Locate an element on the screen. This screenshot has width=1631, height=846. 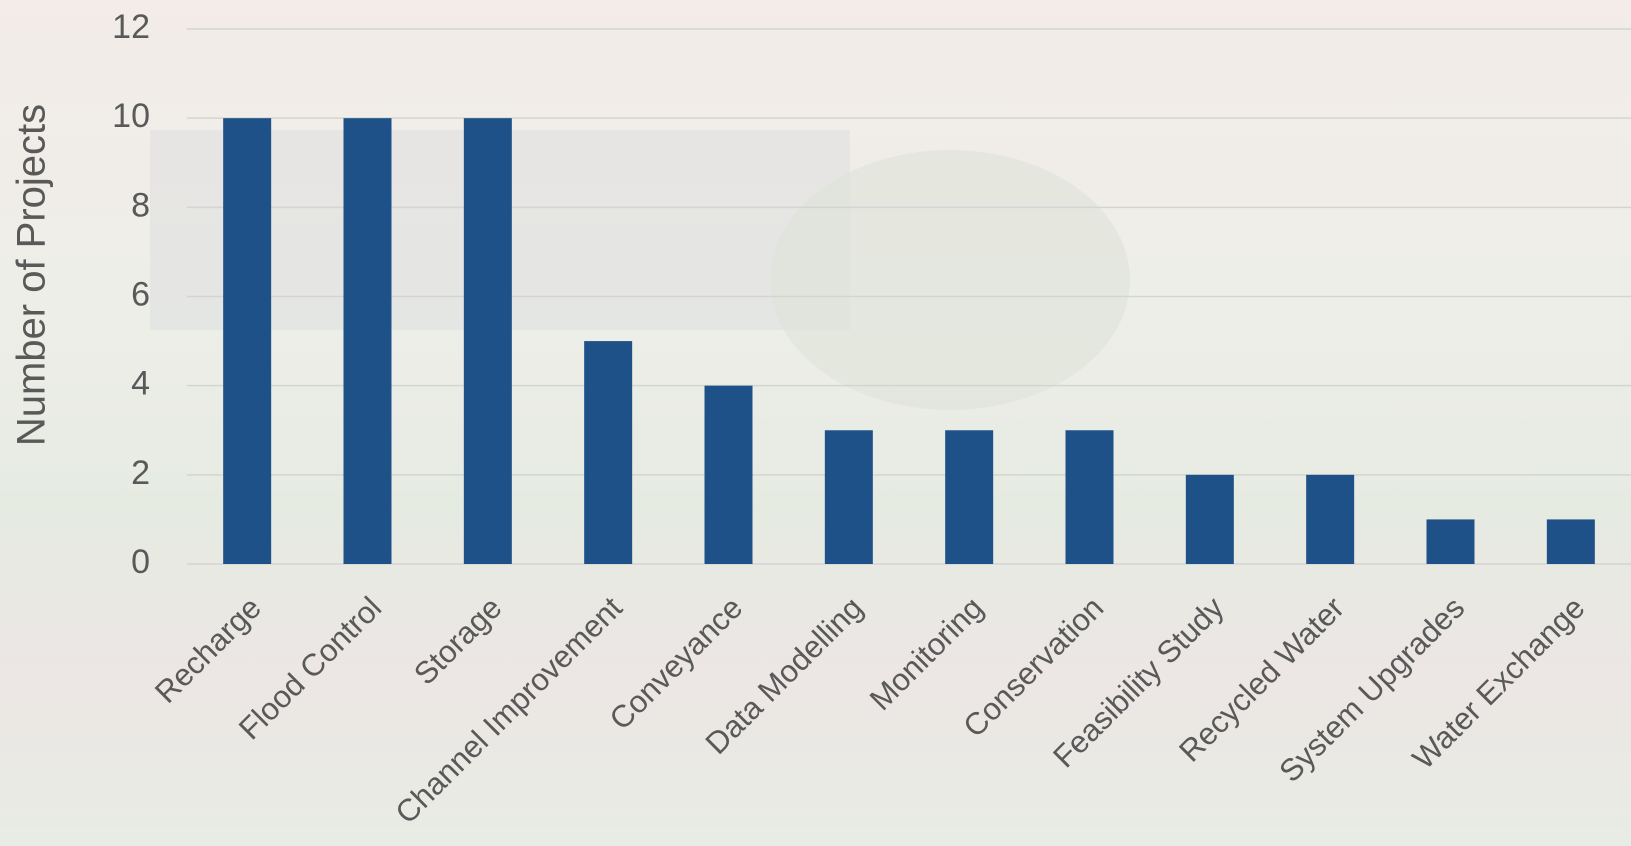
background-trees is located at coordinates (950, 280).